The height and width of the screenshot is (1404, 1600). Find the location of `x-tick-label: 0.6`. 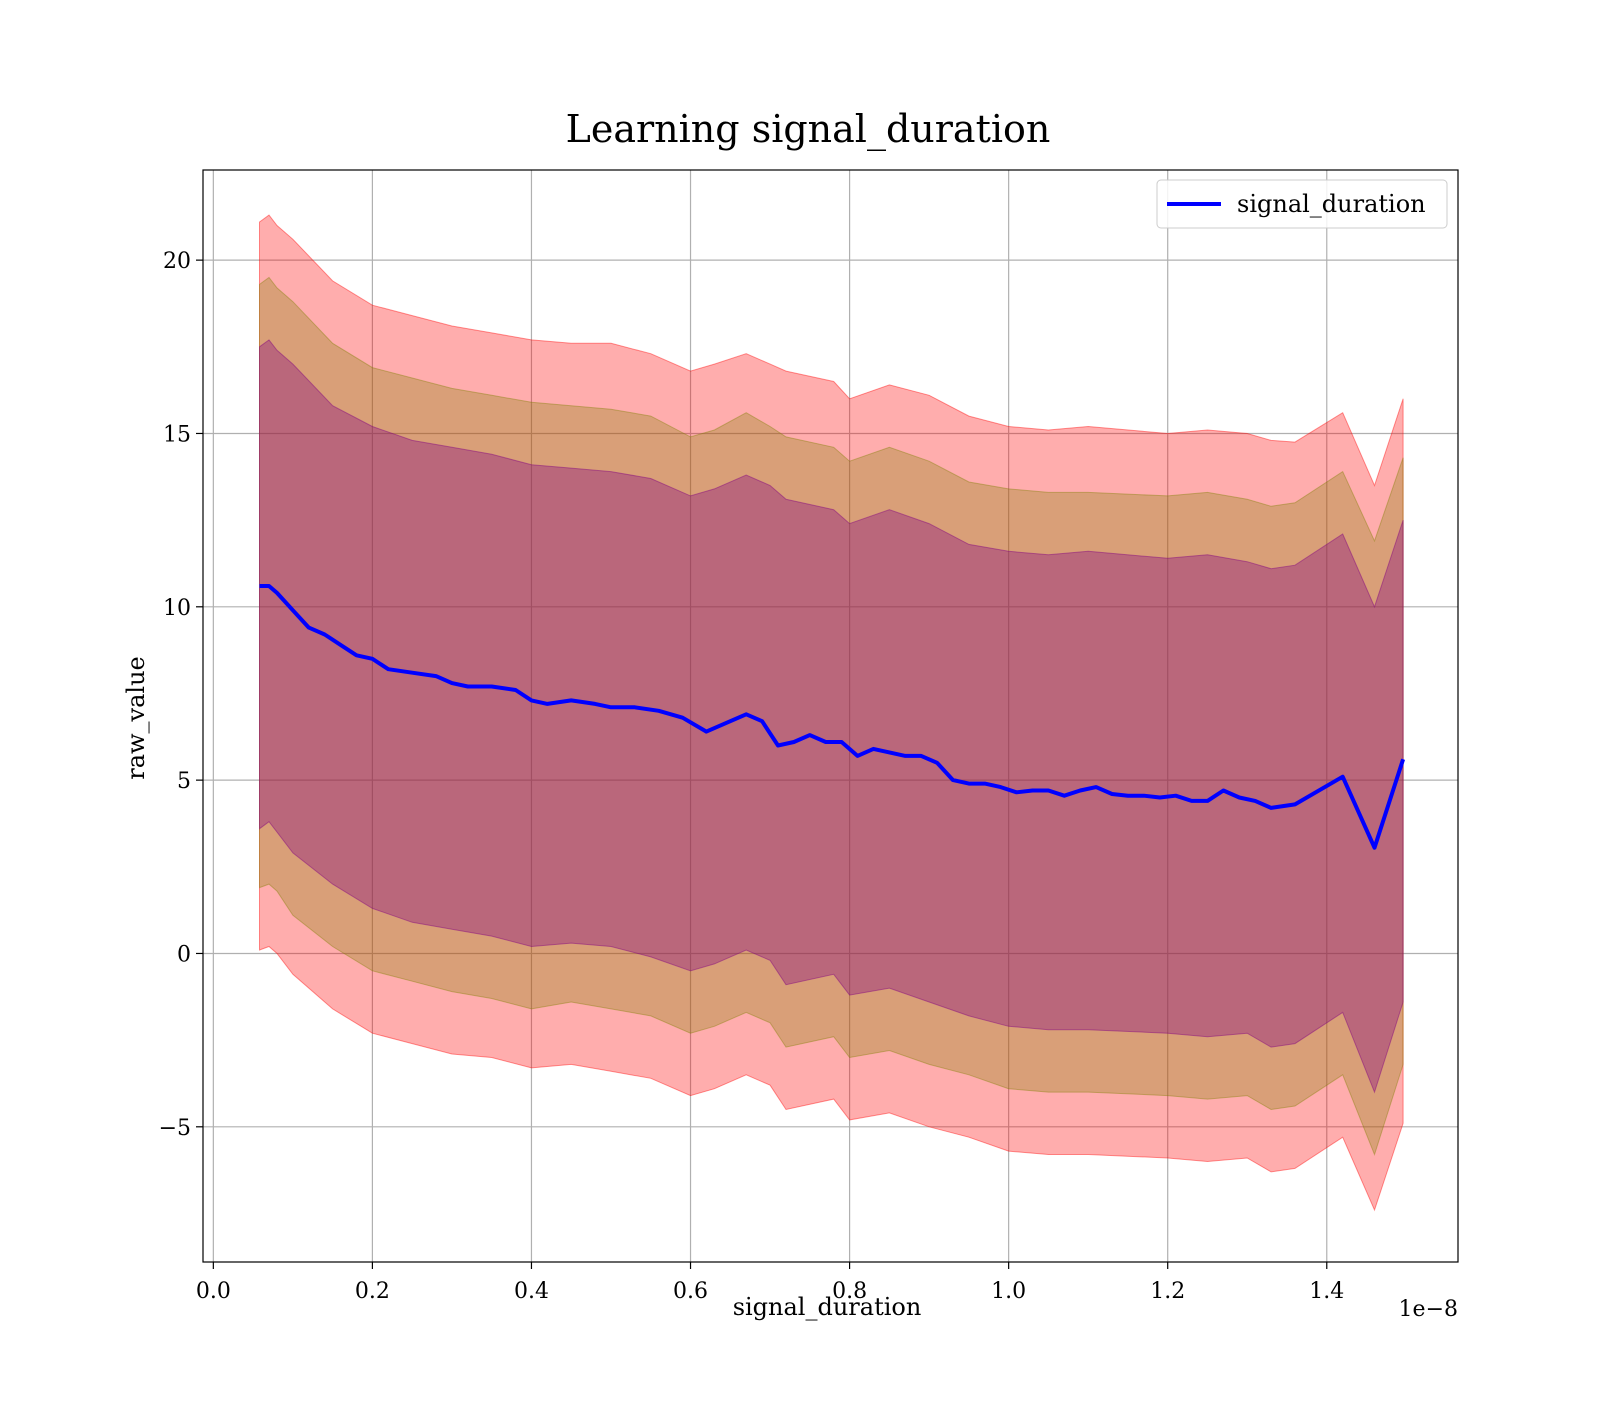

x-tick-label: 0.6 is located at coordinates (690, 1291).